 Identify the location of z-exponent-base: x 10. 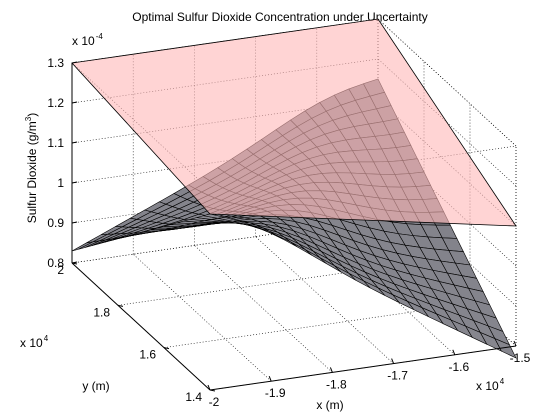
(83, 41).